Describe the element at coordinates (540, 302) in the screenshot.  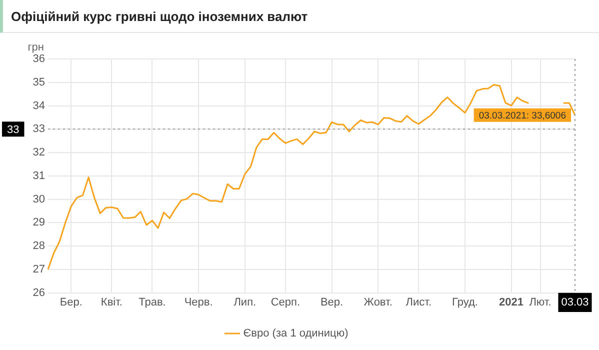
I see `x-tick-label: Лют.` at that location.